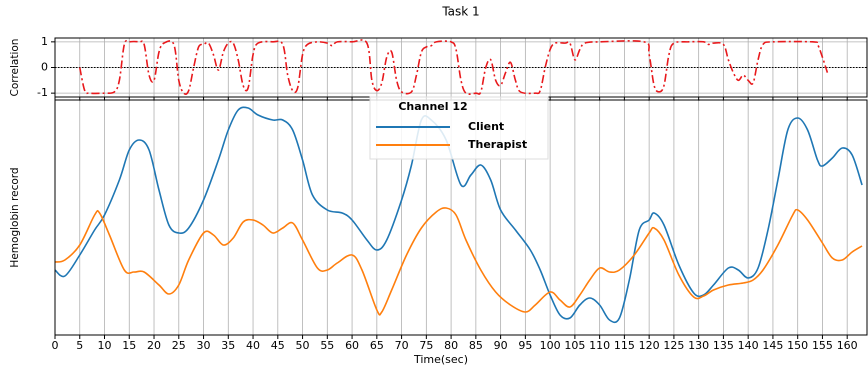 The image size is (868, 371). I want to click on x-tick-label: 5, so click(79, 345).